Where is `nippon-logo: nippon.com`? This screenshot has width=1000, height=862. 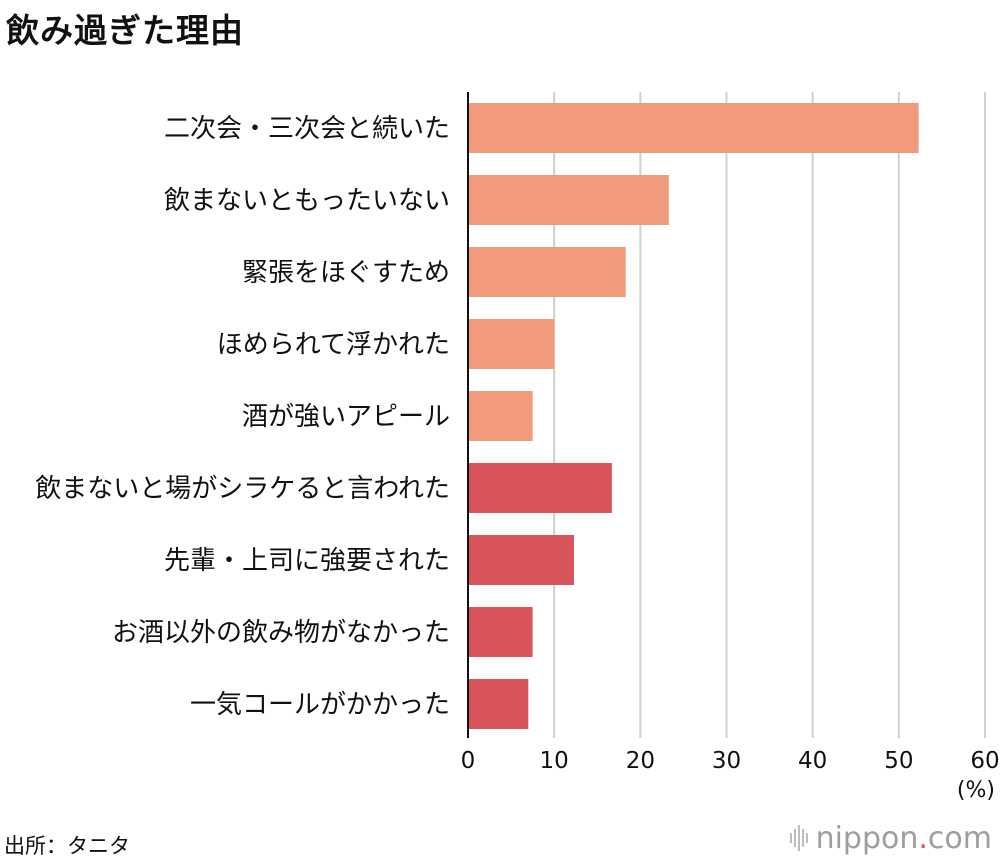 nippon-logo: nippon.com is located at coordinates (890, 838).